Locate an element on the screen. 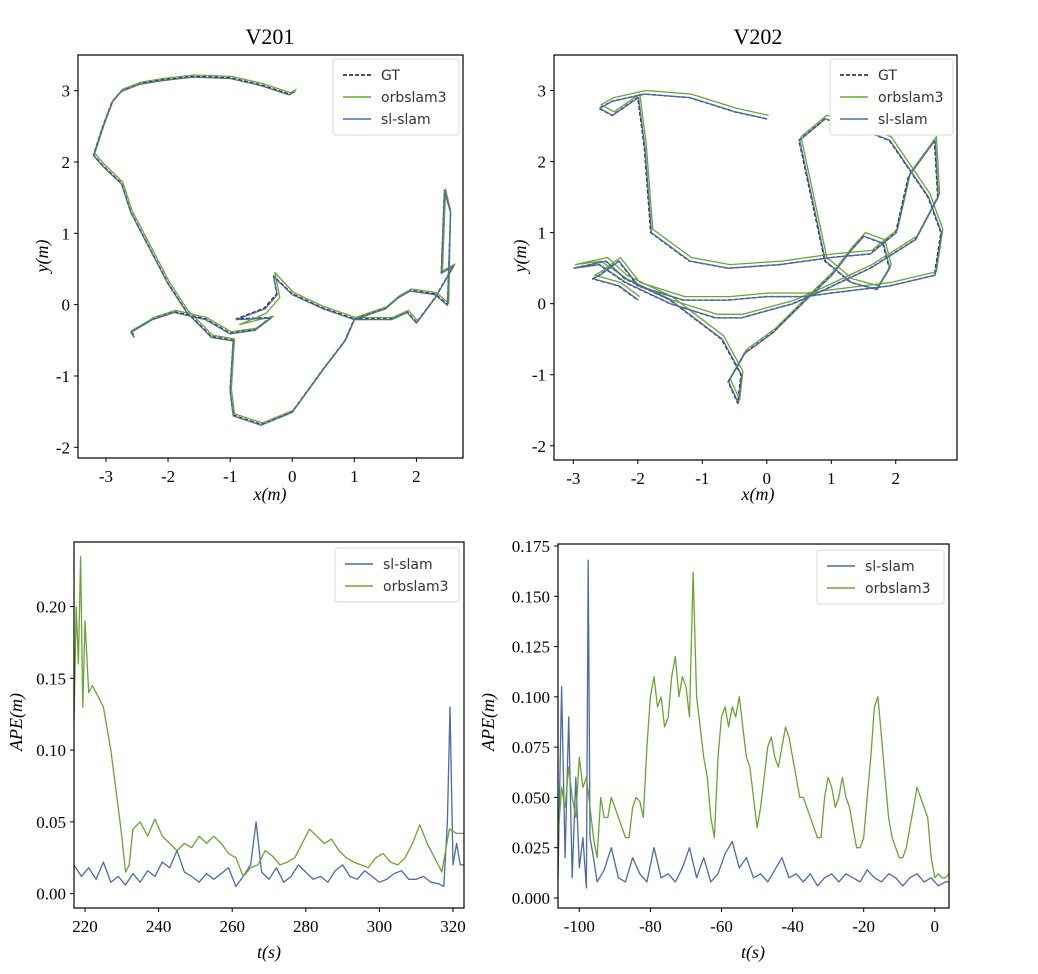  v201_traj-xtick-label: -3 is located at coordinates (106, 476).